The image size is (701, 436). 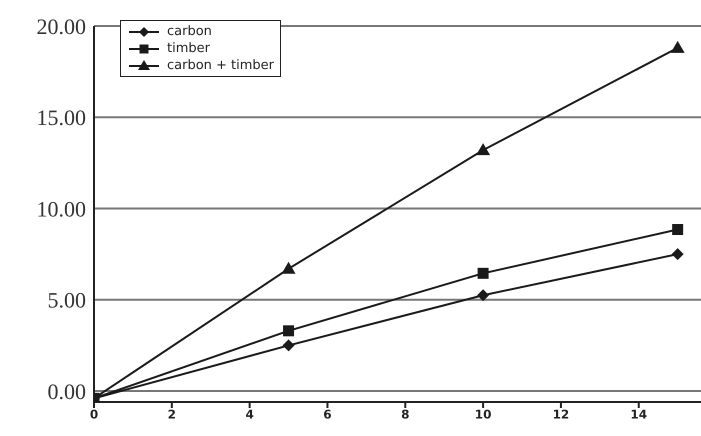 I want to click on x-tick-label: 12, so click(x=561, y=415).